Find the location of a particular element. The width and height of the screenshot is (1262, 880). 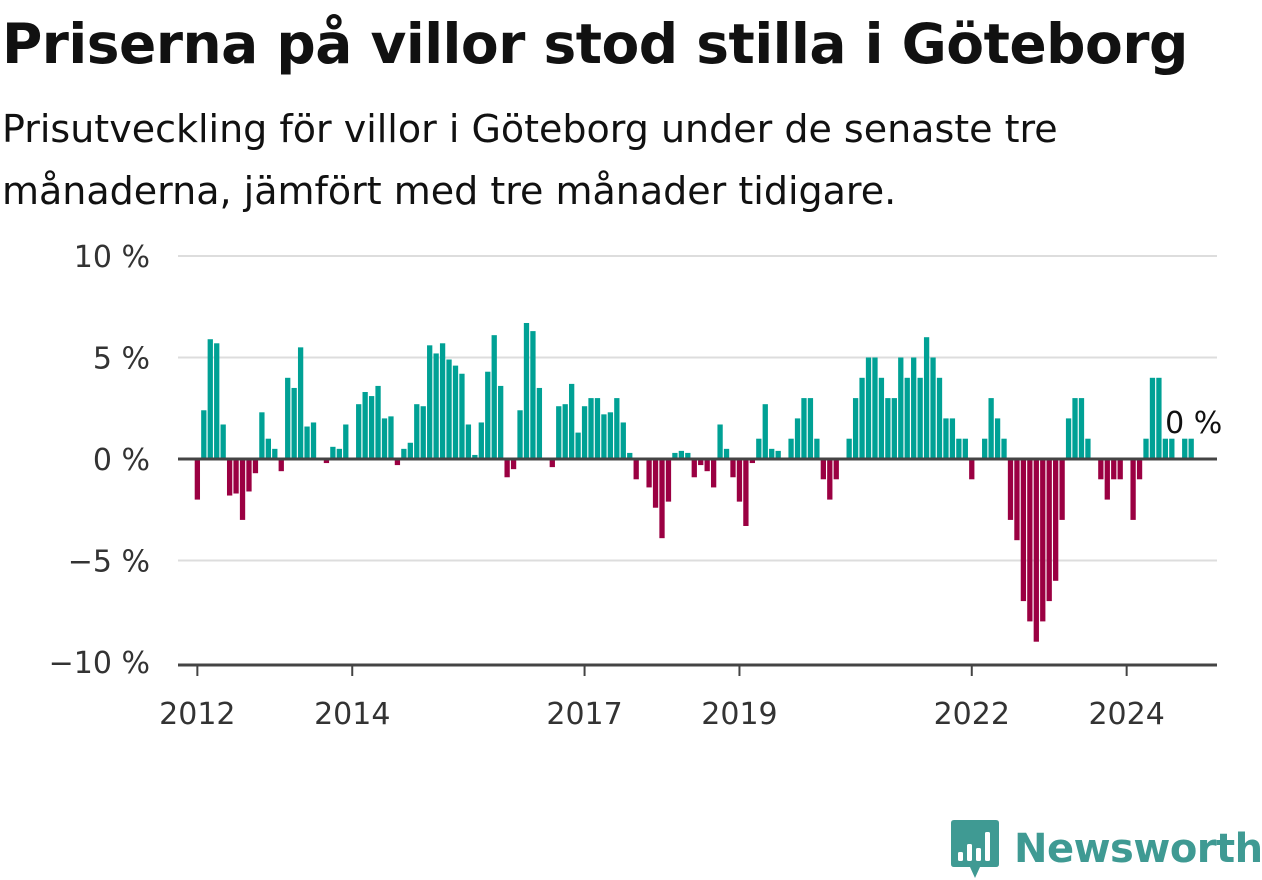

y-tick-label: 10 % is located at coordinates (112, 257).